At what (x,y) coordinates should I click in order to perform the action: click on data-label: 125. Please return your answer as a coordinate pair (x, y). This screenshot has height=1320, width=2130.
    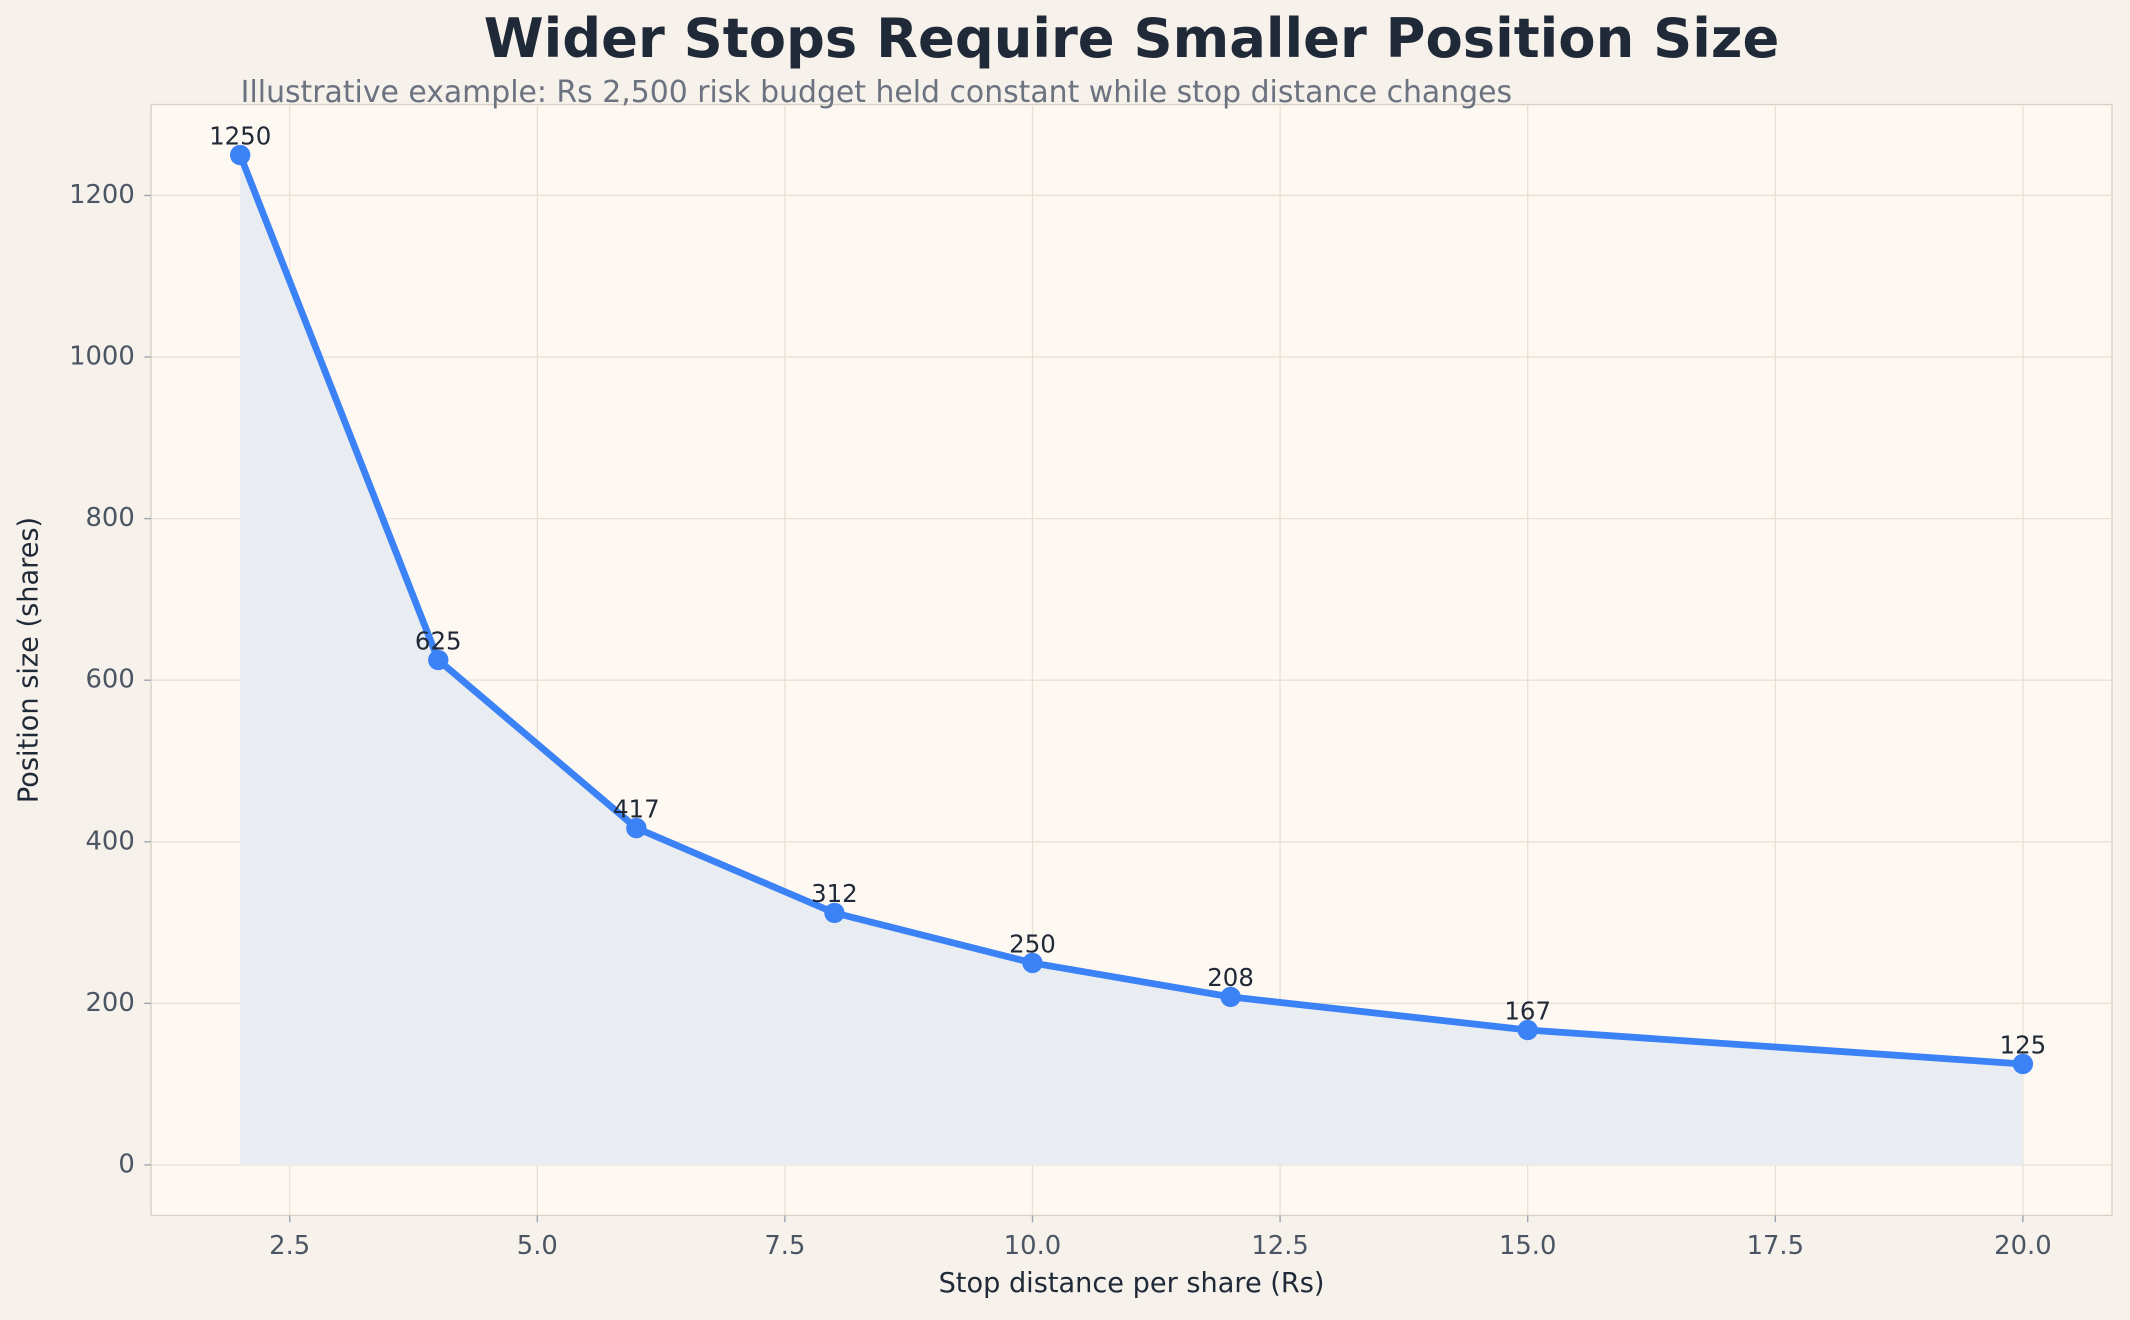
    Looking at the image, I should click on (2023, 1044).